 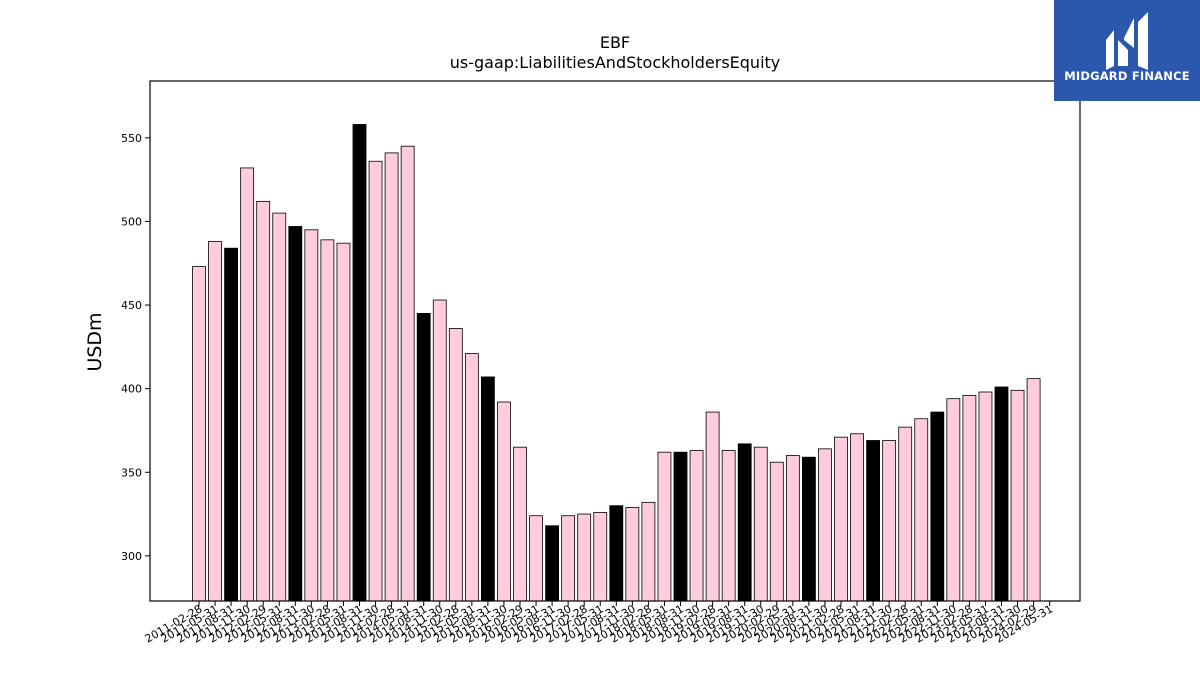 I want to click on y-tick-label: 350, so click(x=131, y=472).